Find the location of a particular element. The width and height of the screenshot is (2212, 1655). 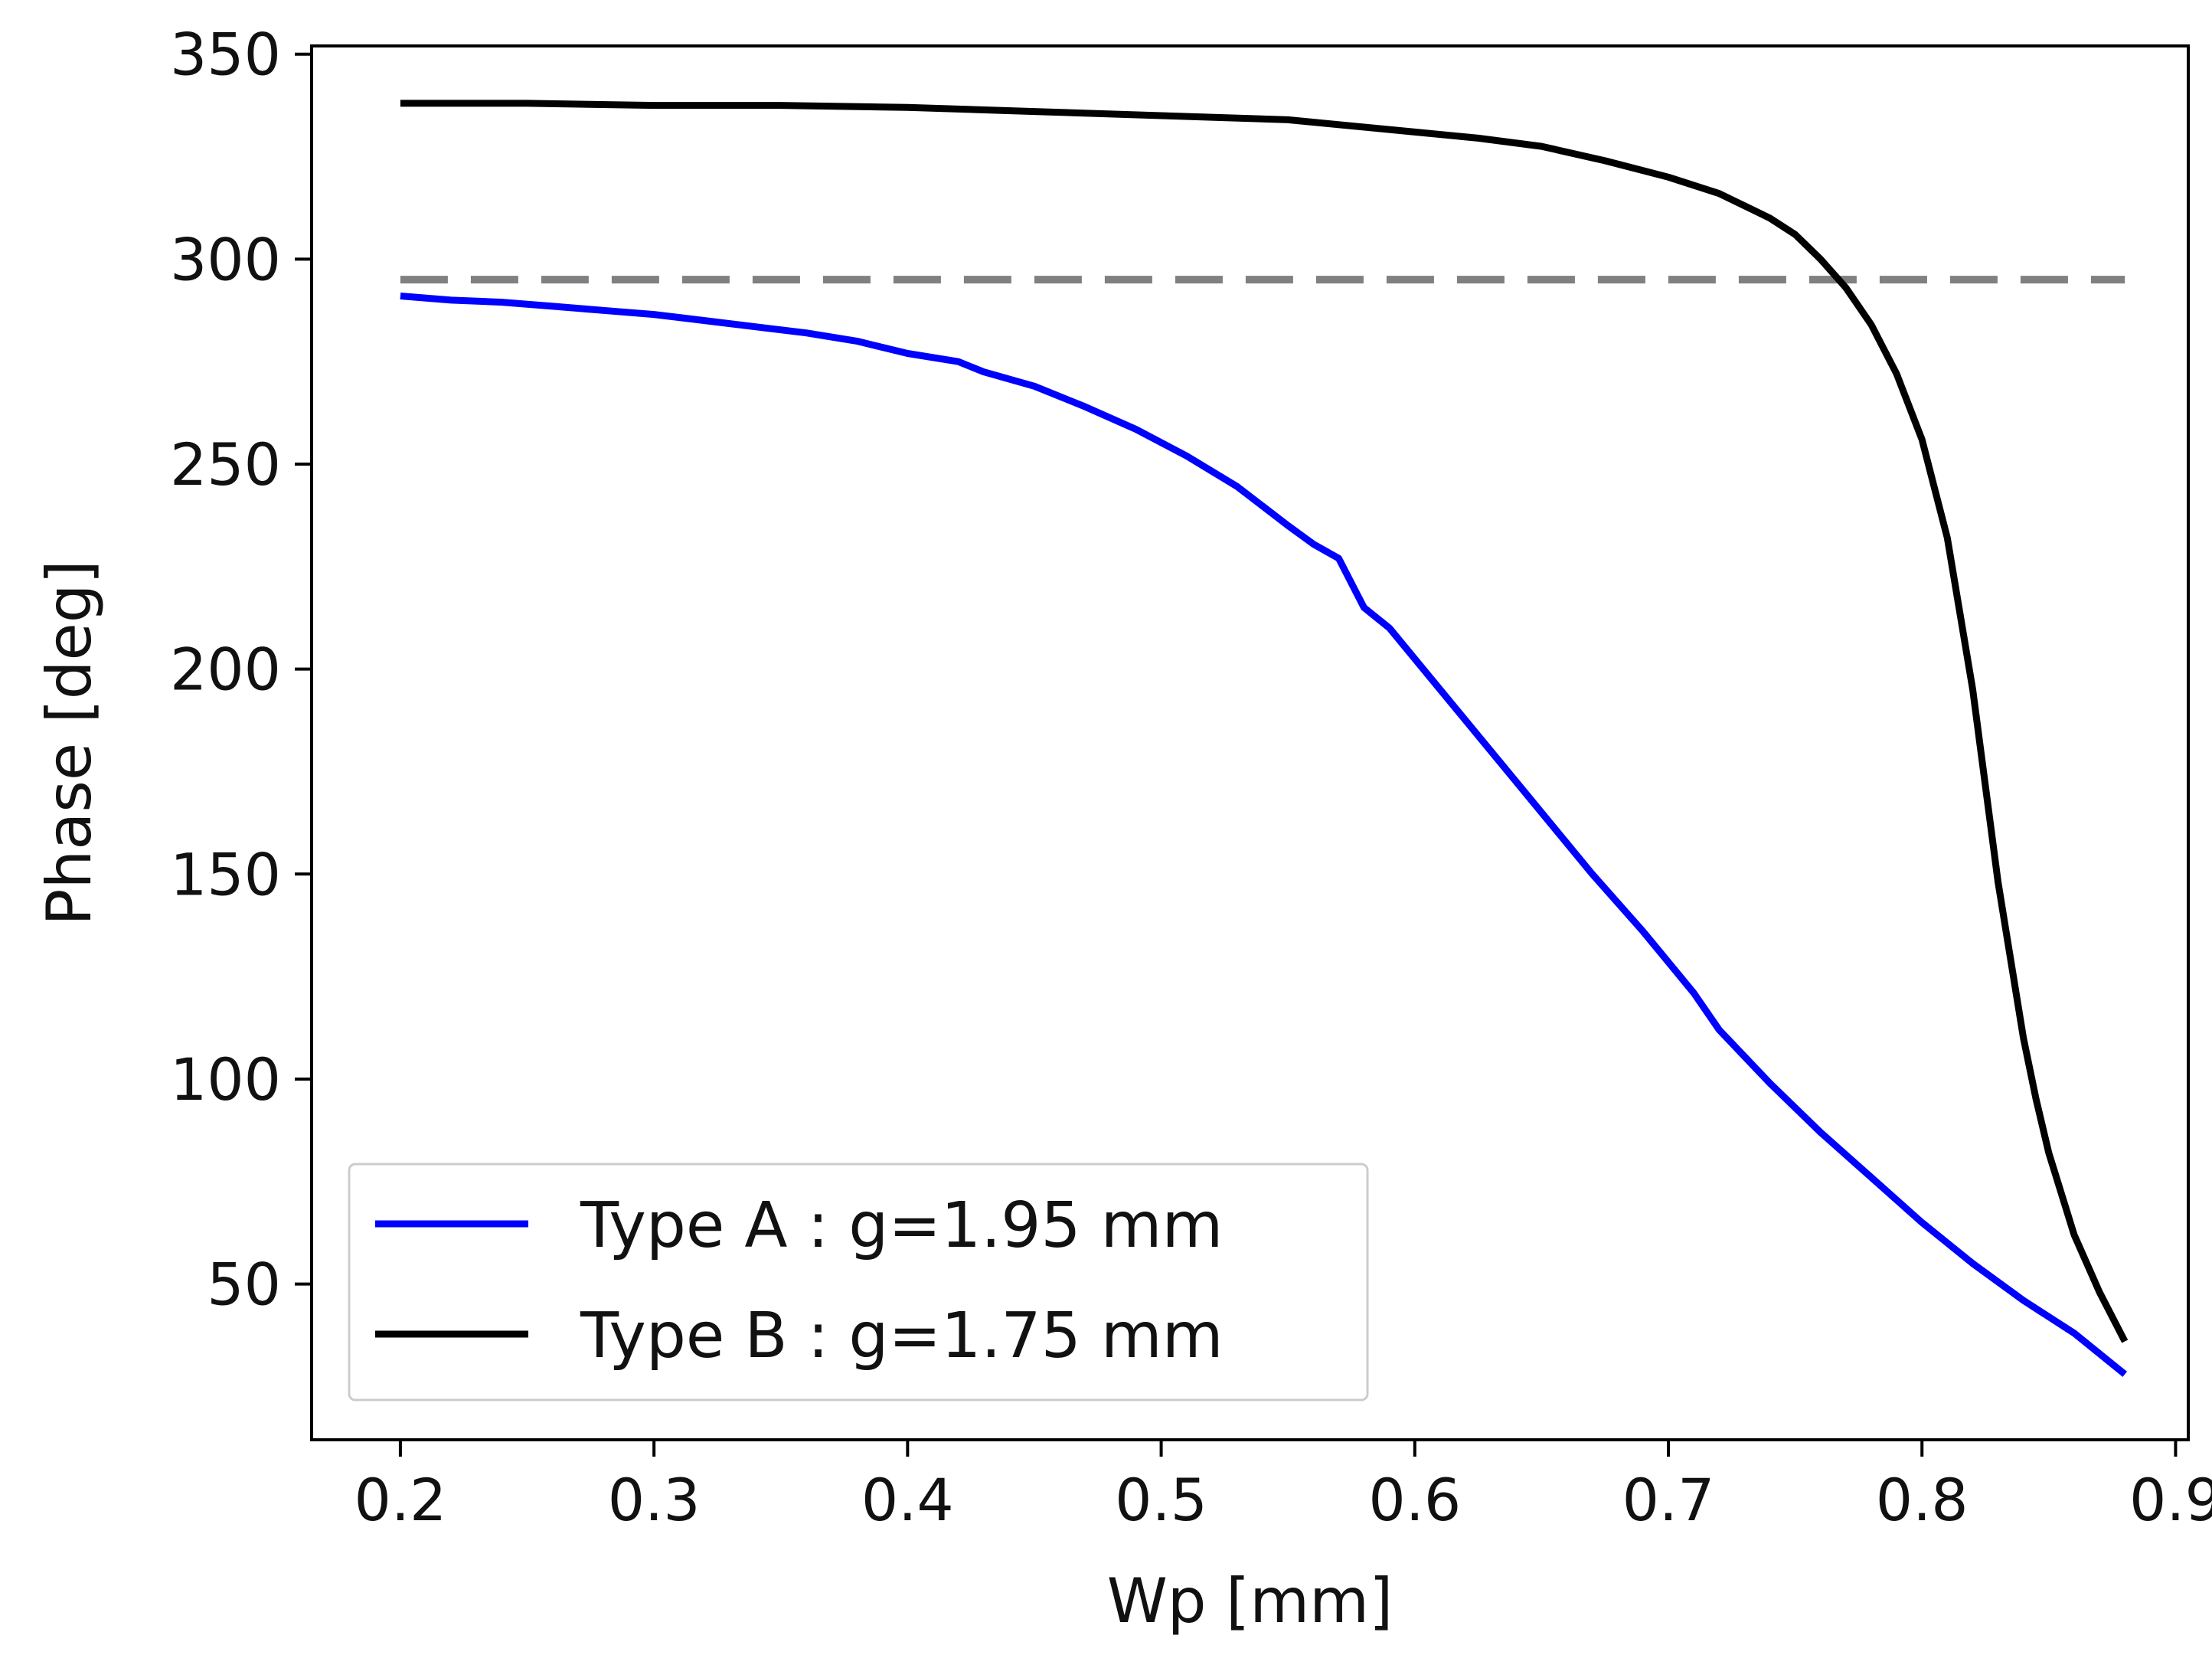

y-tick-label: 200 is located at coordinates (225, 670).